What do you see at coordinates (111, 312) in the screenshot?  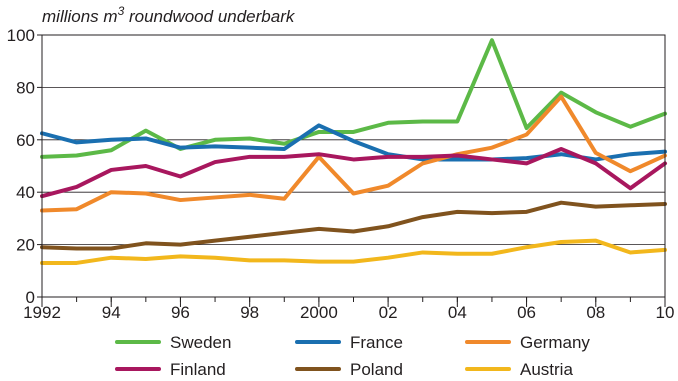 I see `x-tick-label: 94` at bounding box center [111, 312].